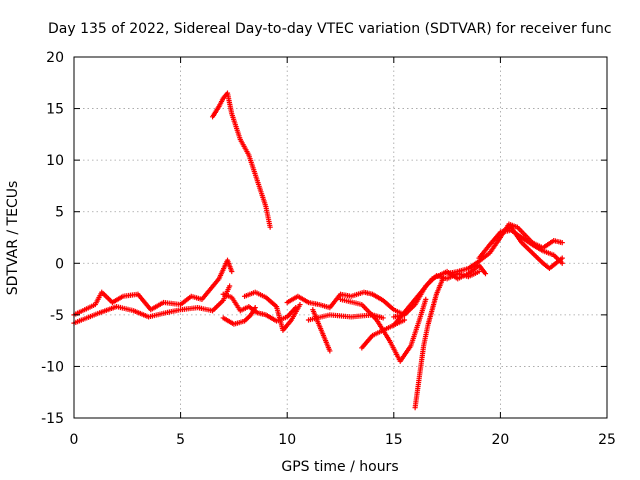 This screenshot has width=640, height=480. What do you see at coordinates (52, 367) in the screenshot?
I see `y-tick-label: -10` at bounding box center [52, 367].